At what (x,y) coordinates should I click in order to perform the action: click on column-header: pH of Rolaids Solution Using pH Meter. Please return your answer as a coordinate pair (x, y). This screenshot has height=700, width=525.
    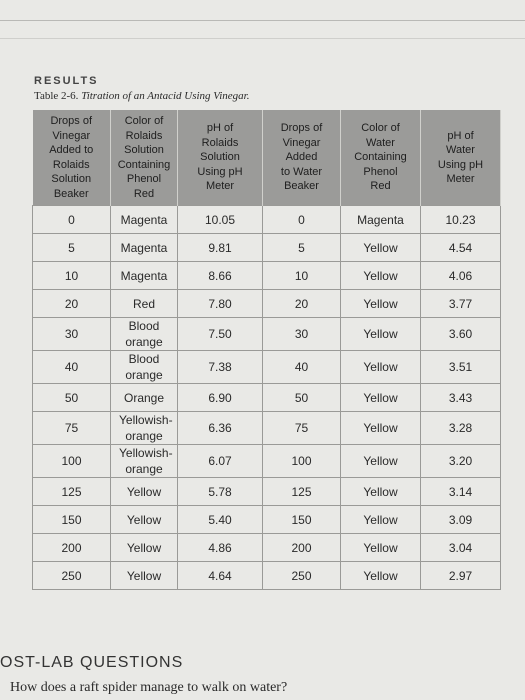
    Looking at the image, I should click on (220, 158).